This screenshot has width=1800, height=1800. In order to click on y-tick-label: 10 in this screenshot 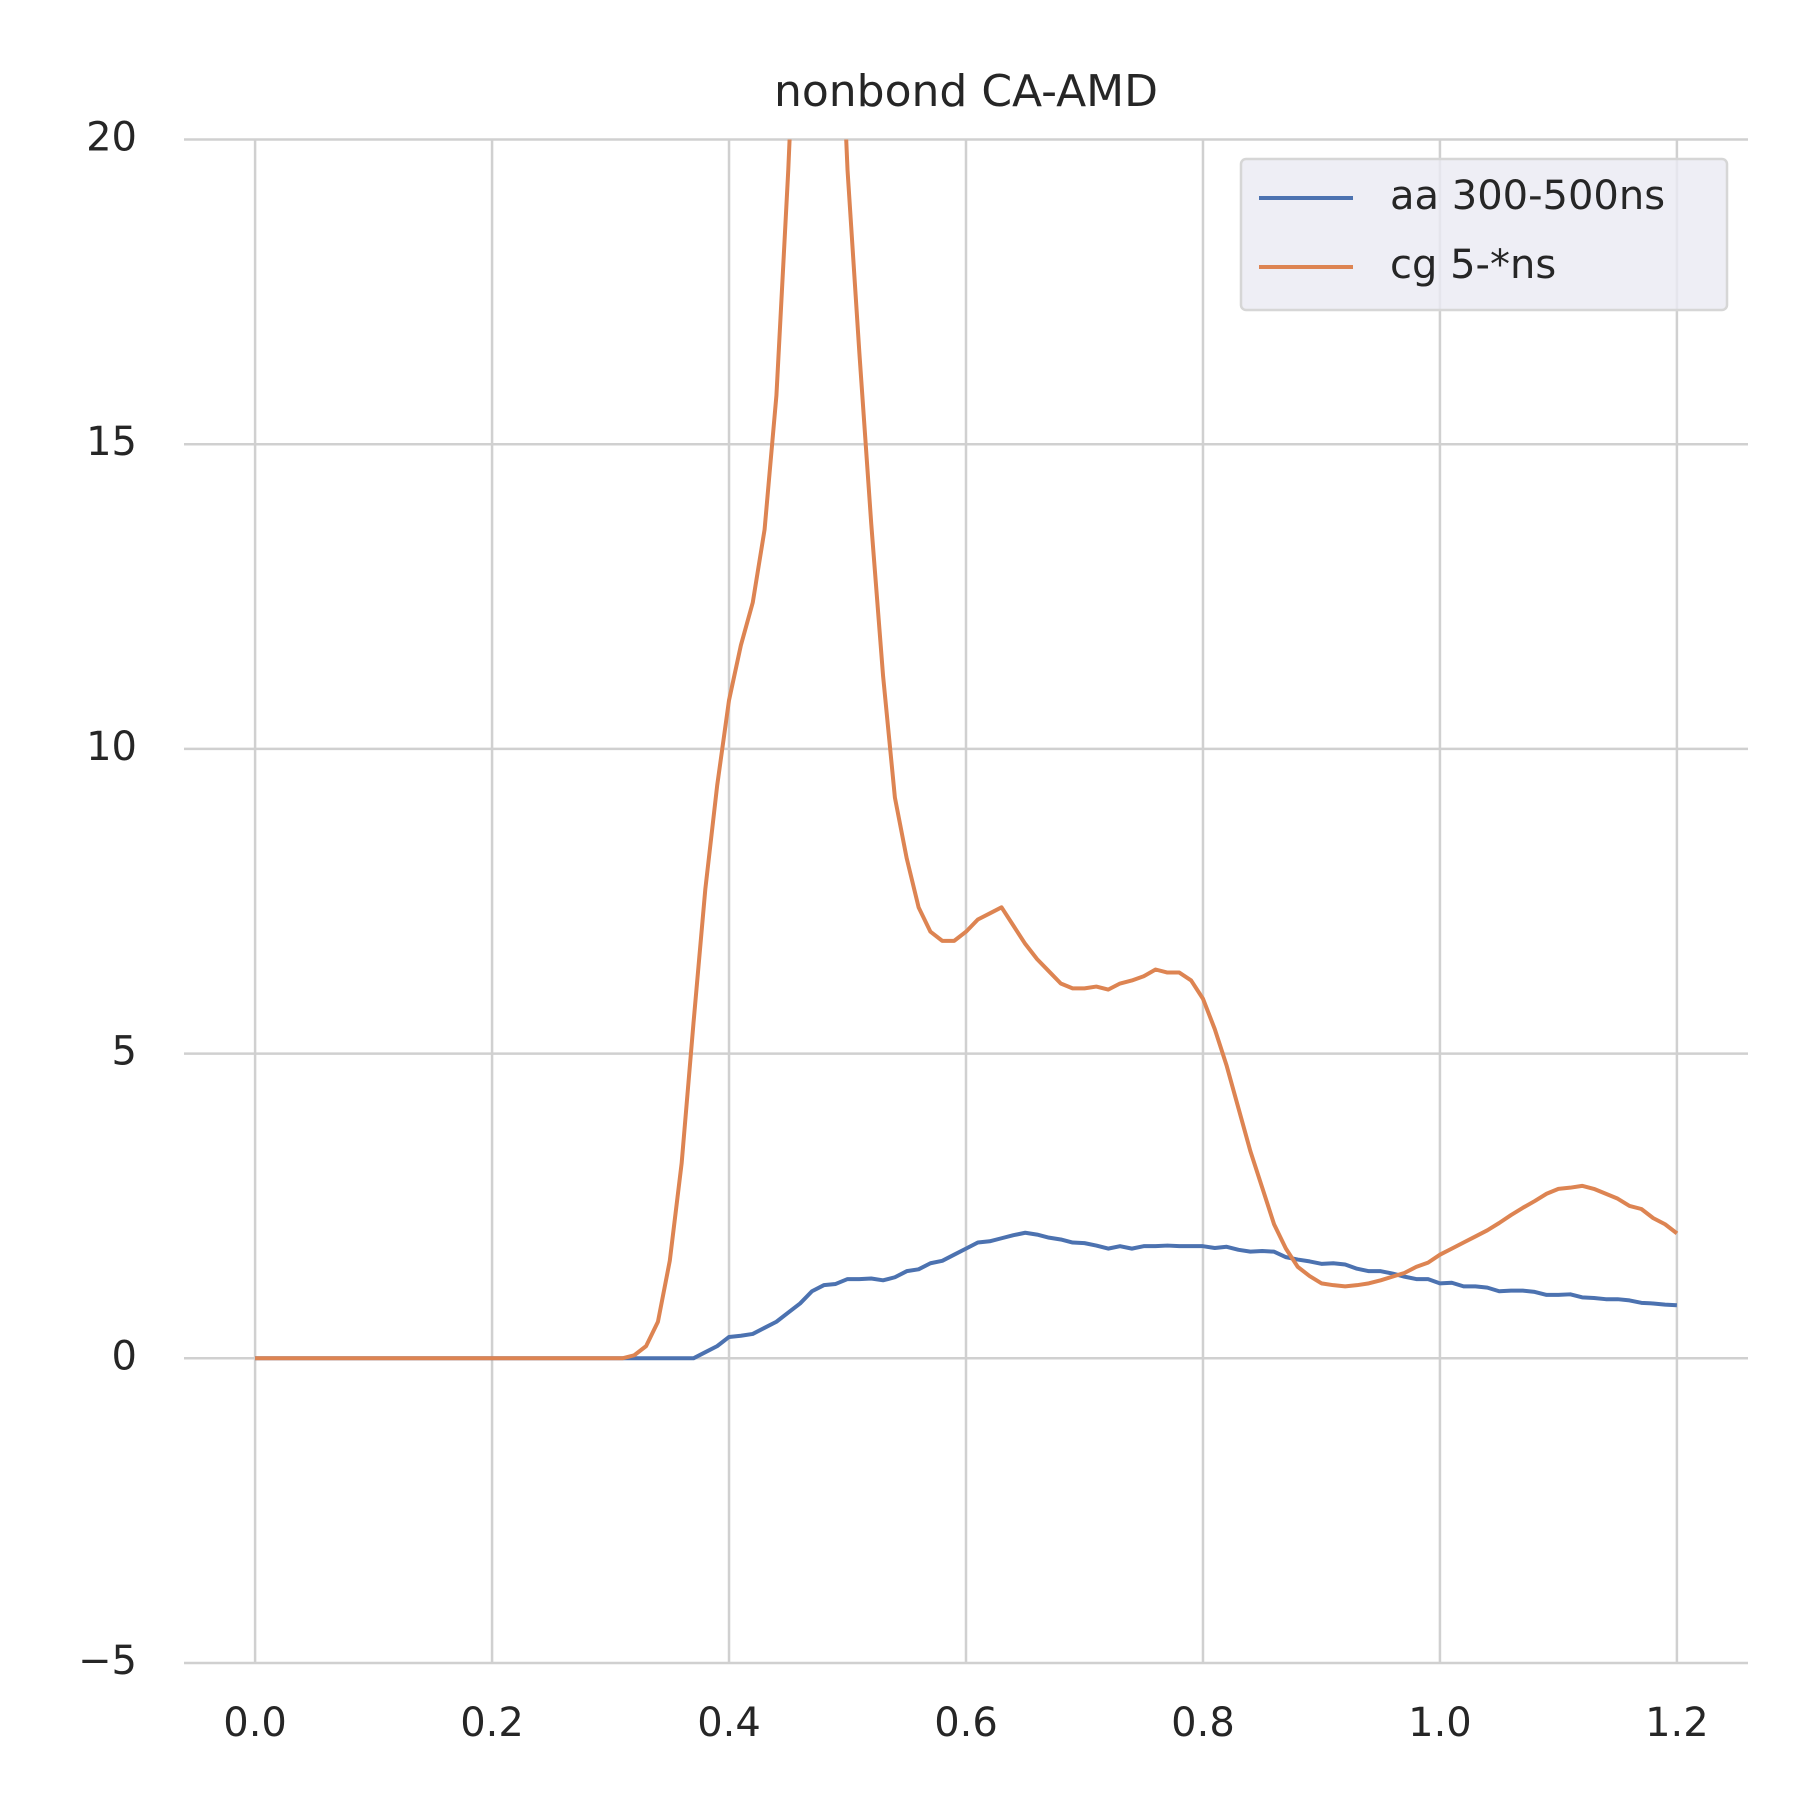, I will do `click(111, 747)`.